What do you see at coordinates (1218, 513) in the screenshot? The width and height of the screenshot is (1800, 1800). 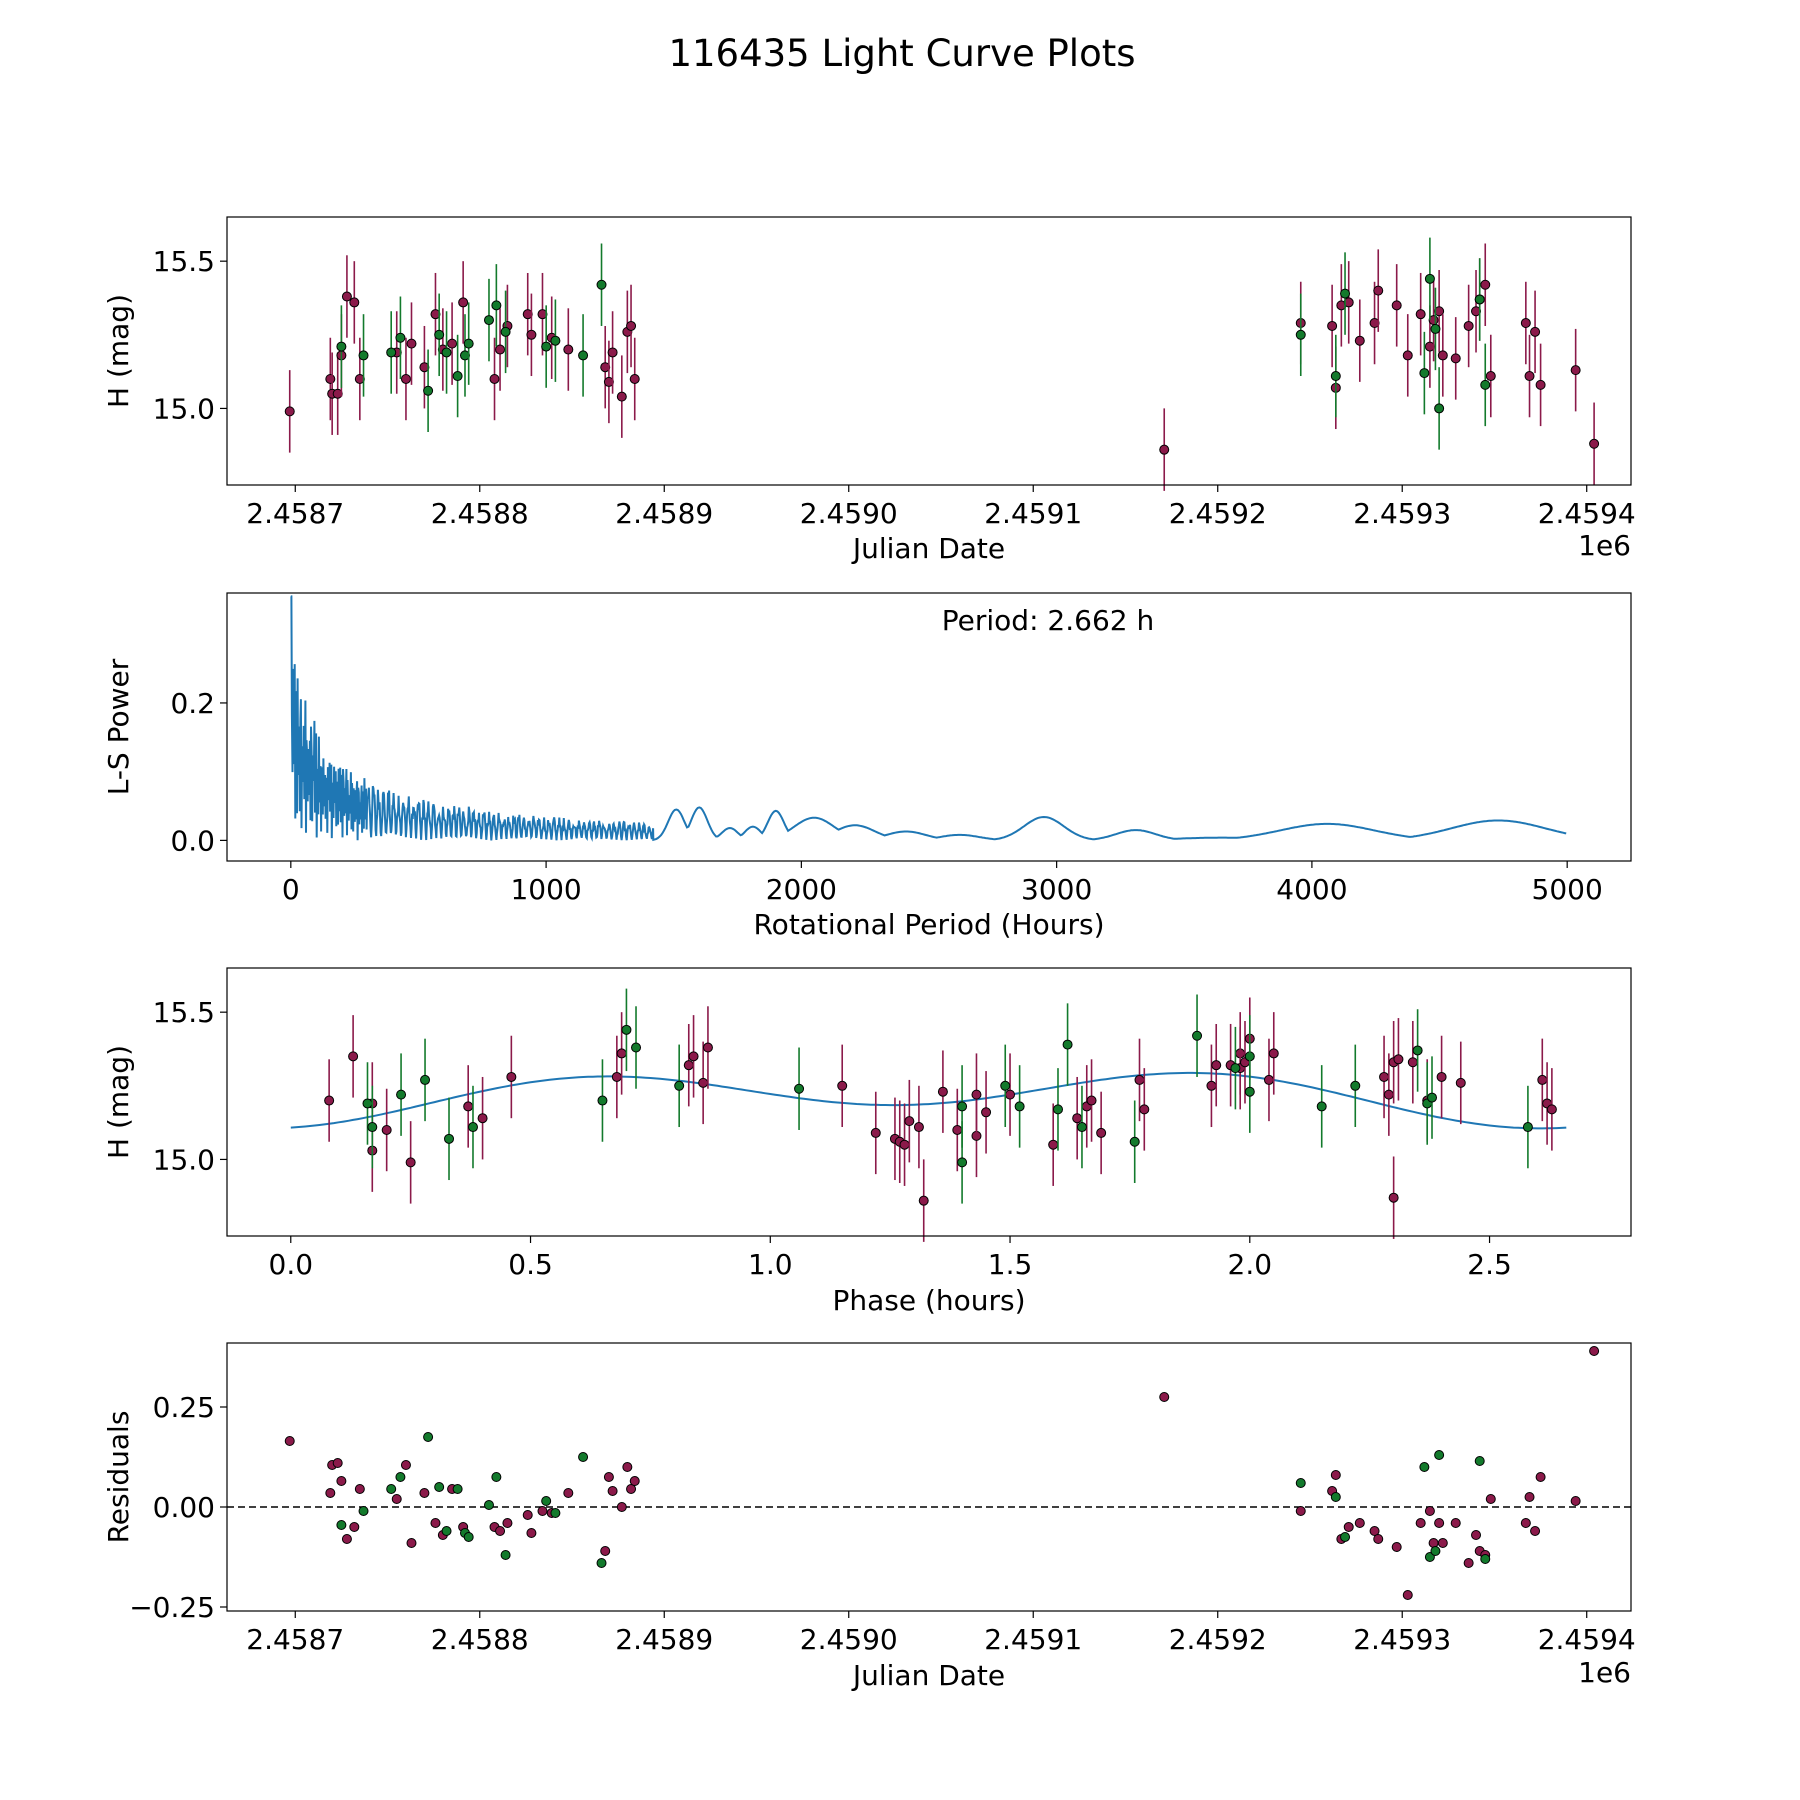 I see `x-tick-label: 2.4592` at bounding box center [1218, 513].